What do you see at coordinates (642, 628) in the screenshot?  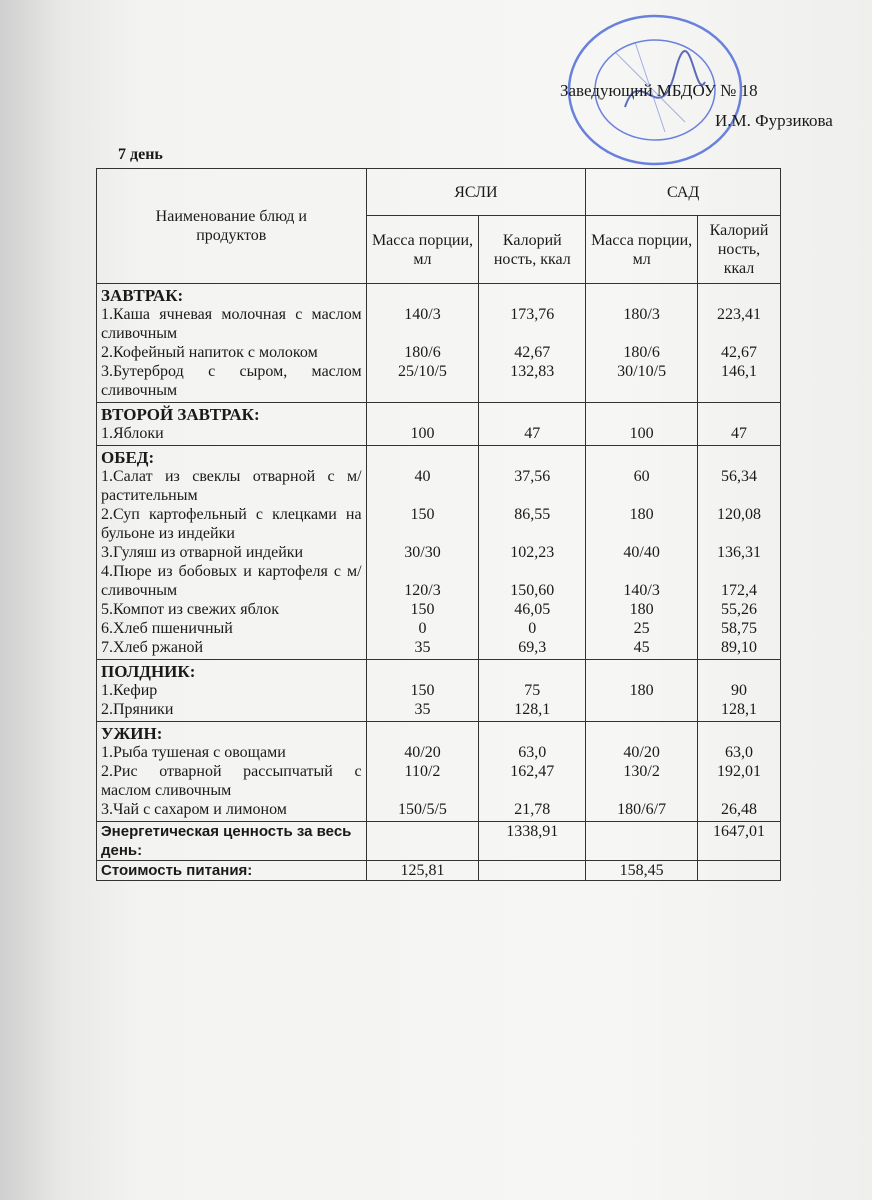 I see `kindergarten-mass: 25` at bounding box center [642, 628].